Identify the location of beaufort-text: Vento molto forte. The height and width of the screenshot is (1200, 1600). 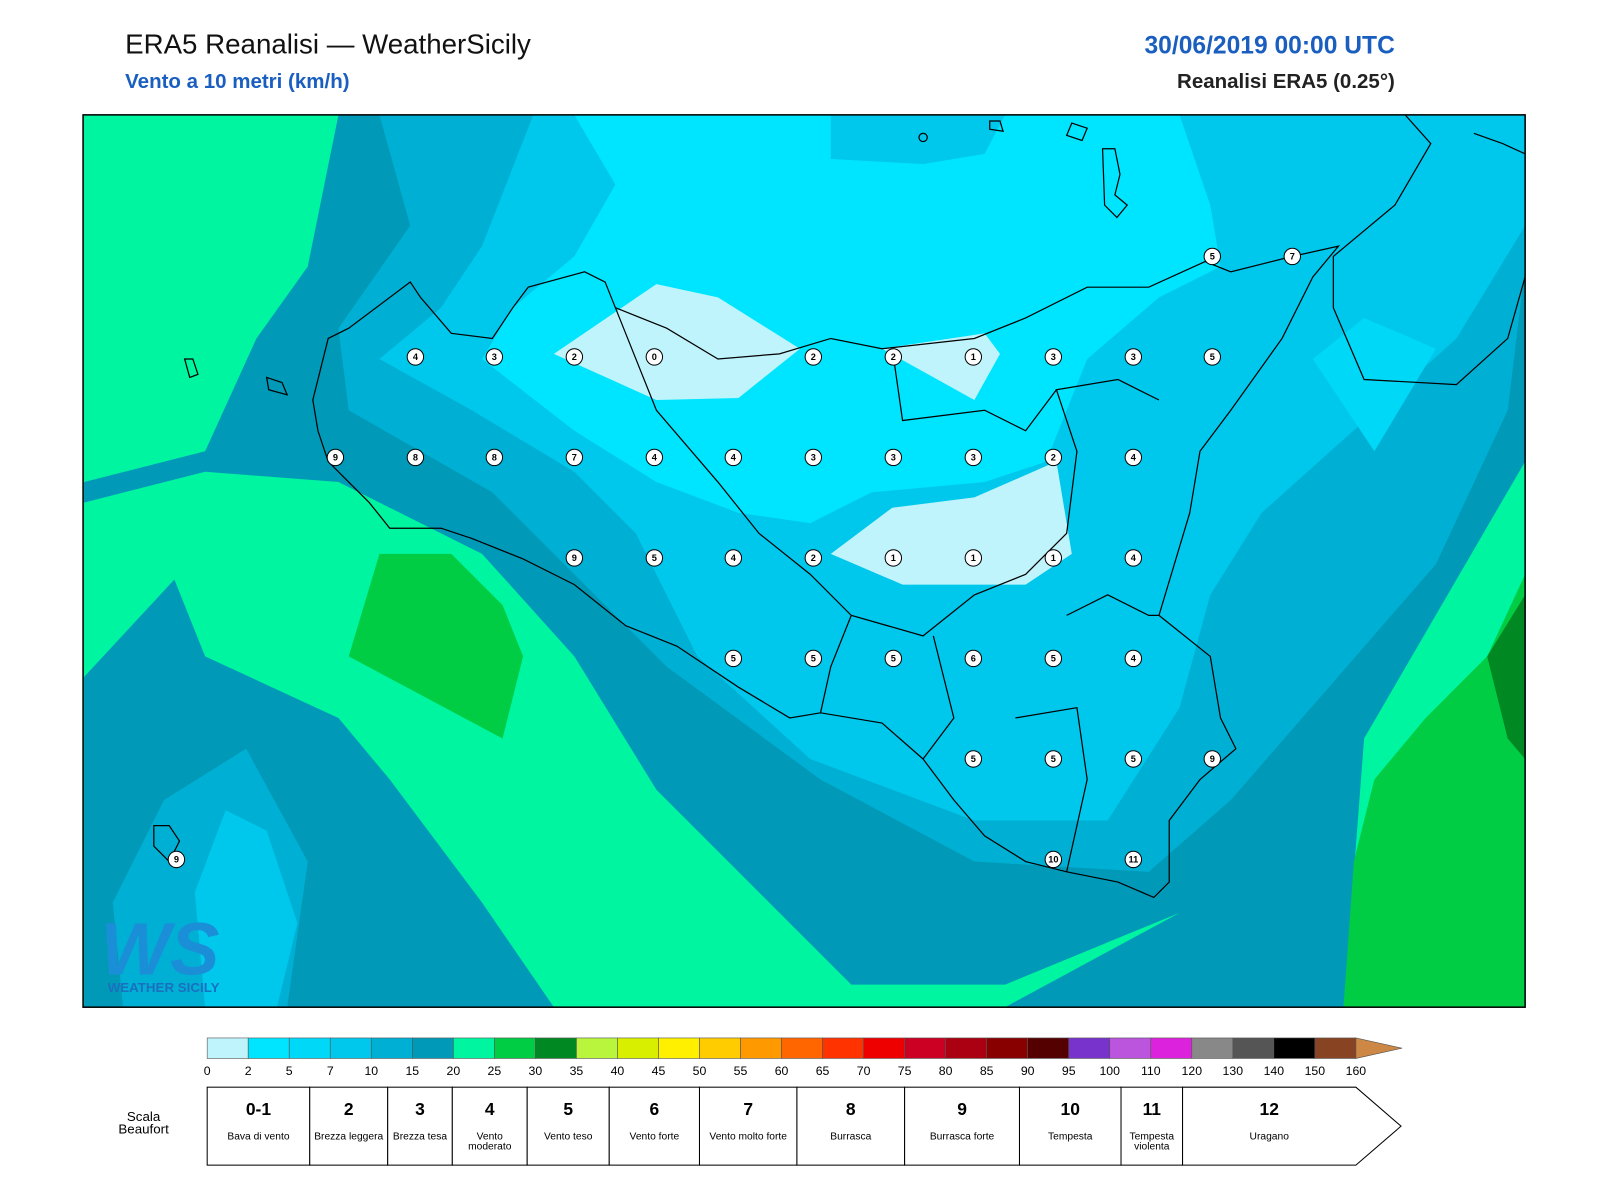
(748, 1137).